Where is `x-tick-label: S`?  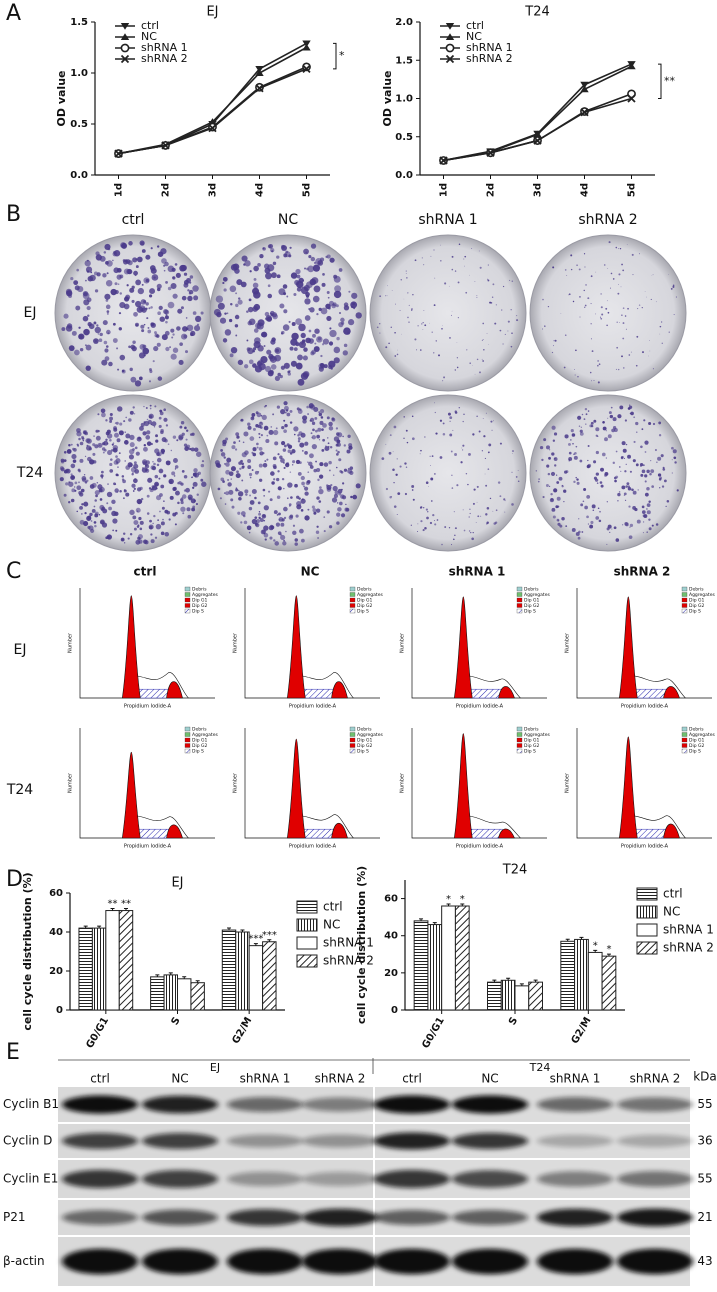
x-tick-label: S is located at coordinates (176, 1022).